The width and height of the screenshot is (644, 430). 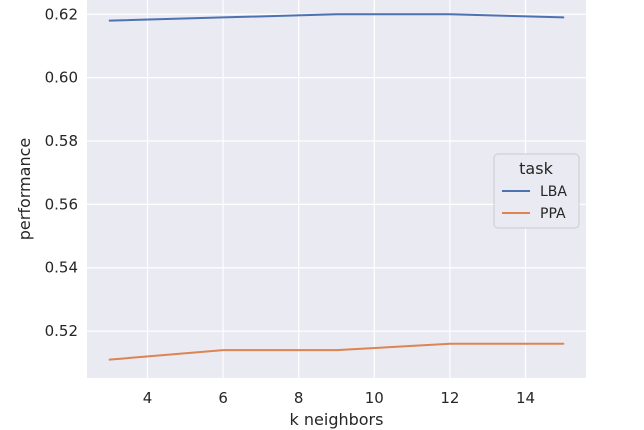 I want to click on legend-box, so click(x=536, y=191).